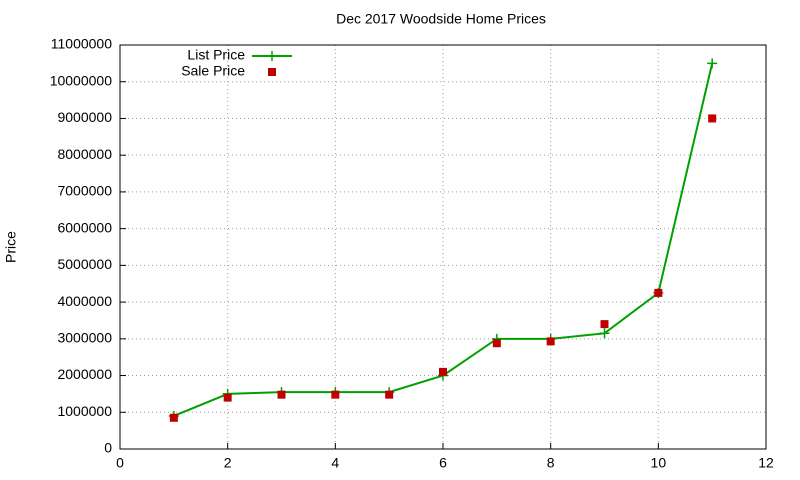  Describe the element at coordinates (443, 463) in the screenshot. I see `x-tick-label: 6` at that location.